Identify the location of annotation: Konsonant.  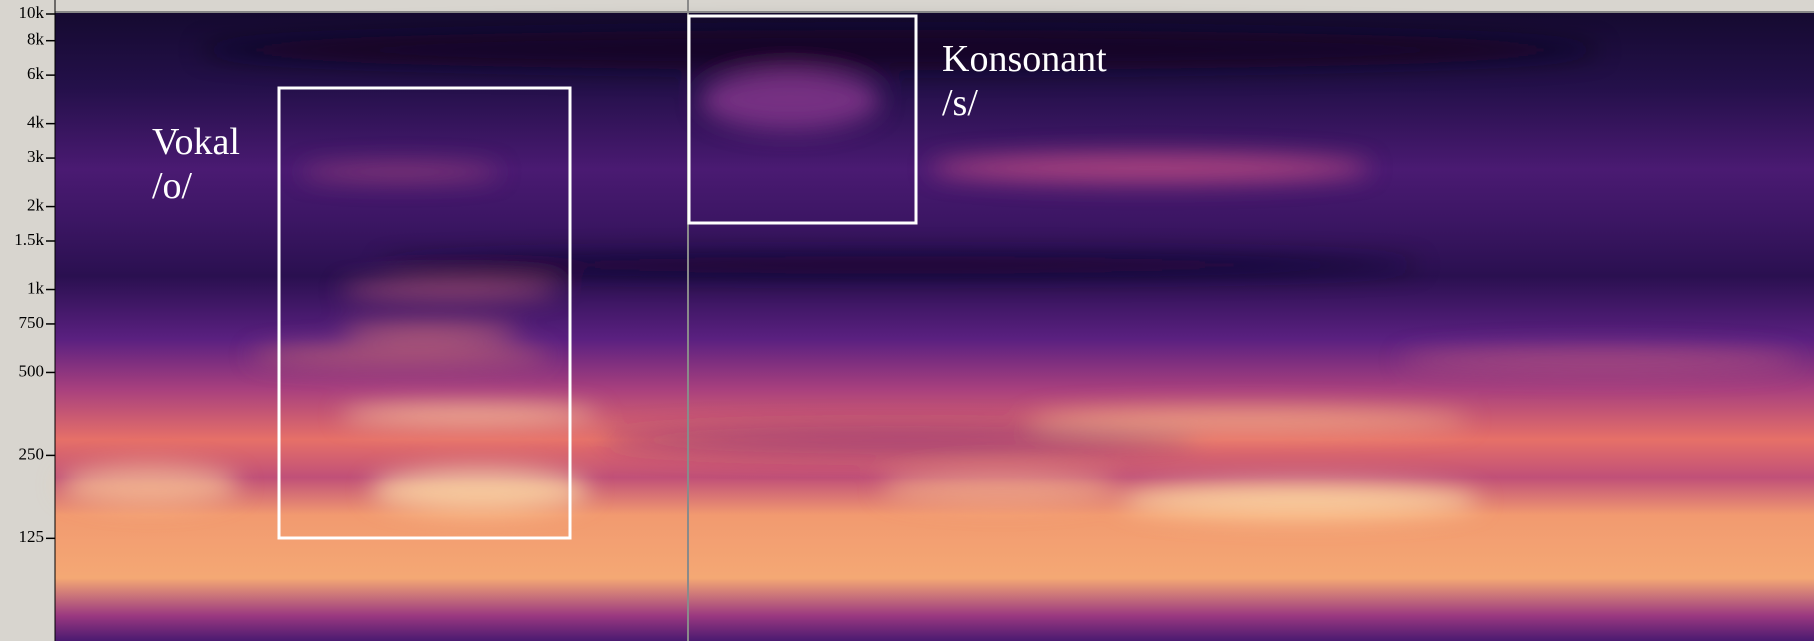
(1024, 59).